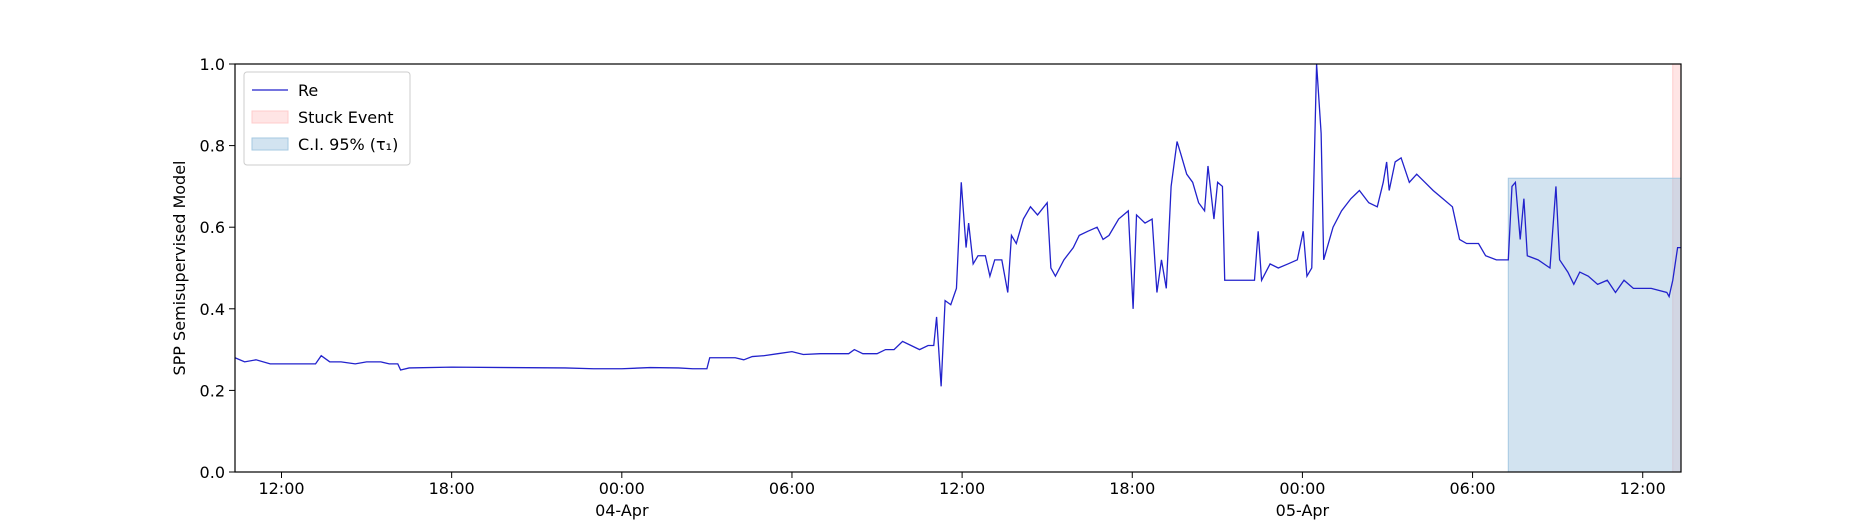 The height and width of the screenshot is (525, 1850). What do you see at coordinates (212, 146) in the screenshot?
I see `y-tick-label: 0.8` at bounding box center [212, 146].